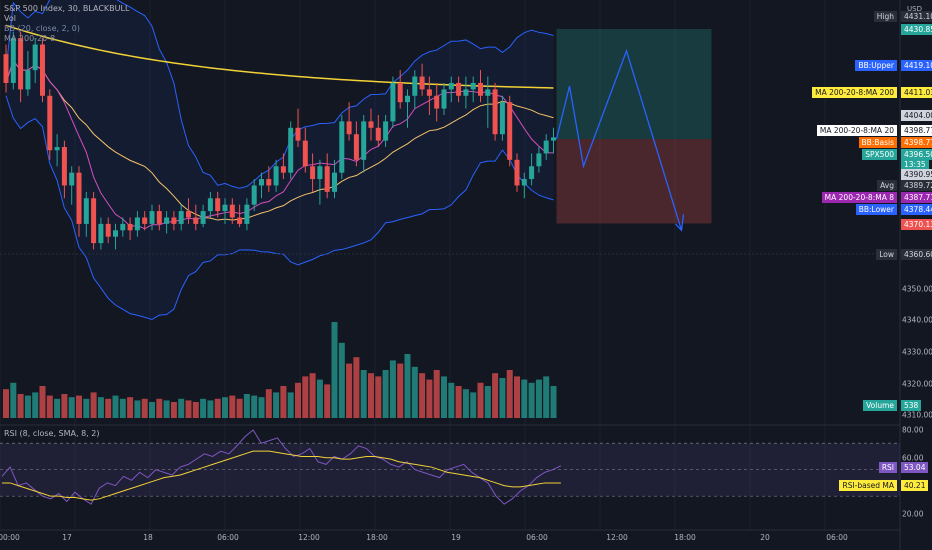  Describe the element at coordinates (876, 65) in the screenshot. I see `series-name-bbu: BB:Upper` at that location.